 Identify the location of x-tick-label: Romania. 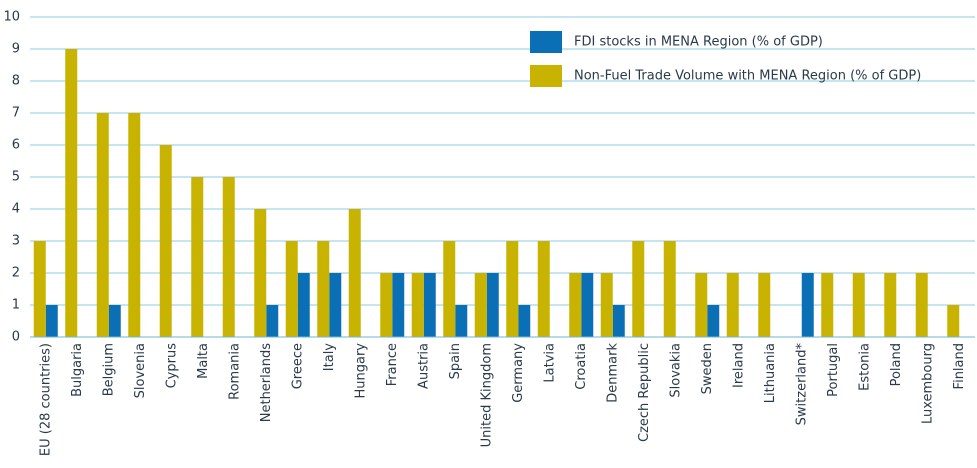
(234, 371).